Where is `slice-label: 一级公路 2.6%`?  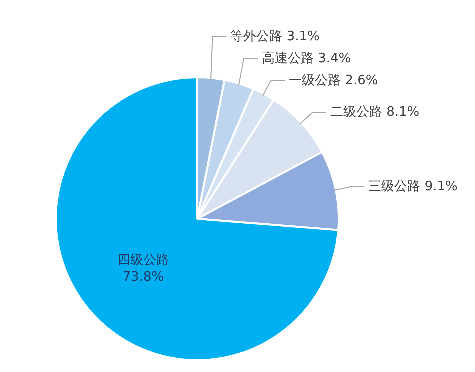 slice-label: 一级公路 2.6% is located at coordinates (333, 80).